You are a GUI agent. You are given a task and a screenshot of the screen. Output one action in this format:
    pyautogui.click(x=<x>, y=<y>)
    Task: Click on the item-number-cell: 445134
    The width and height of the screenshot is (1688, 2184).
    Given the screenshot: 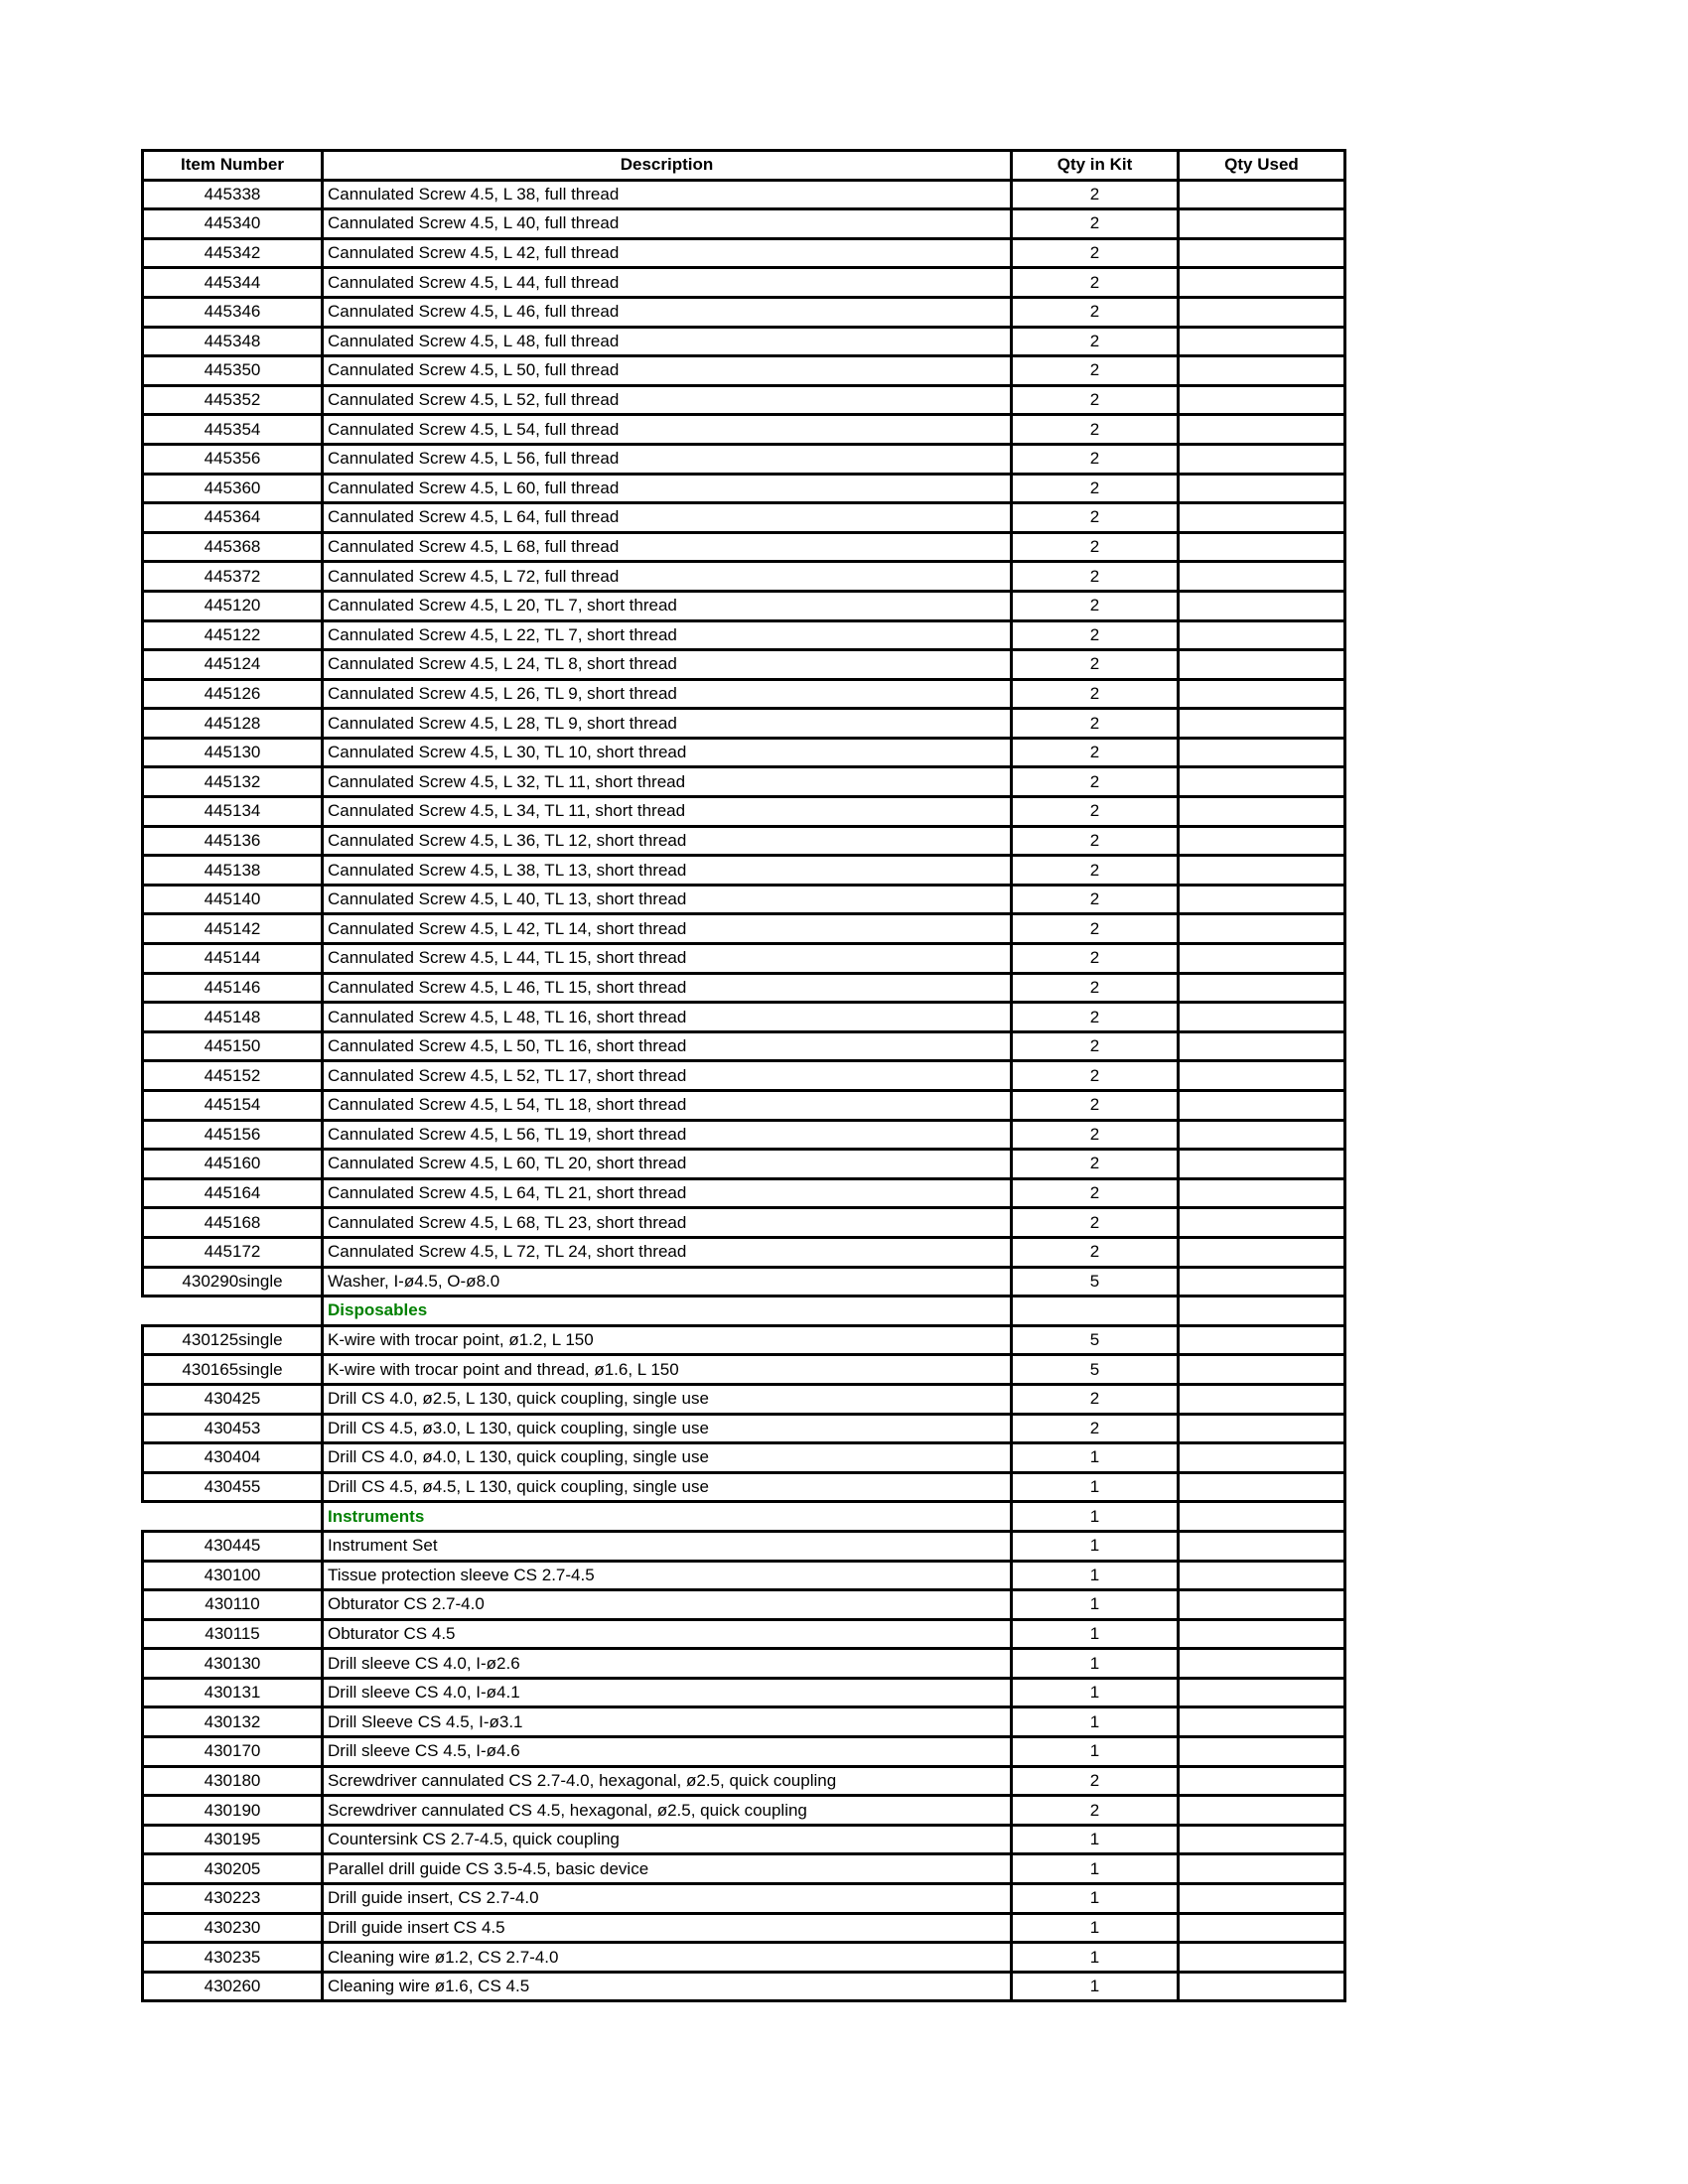 What is the action you would take?
    pyautogui.click(x=232, y=811)
    